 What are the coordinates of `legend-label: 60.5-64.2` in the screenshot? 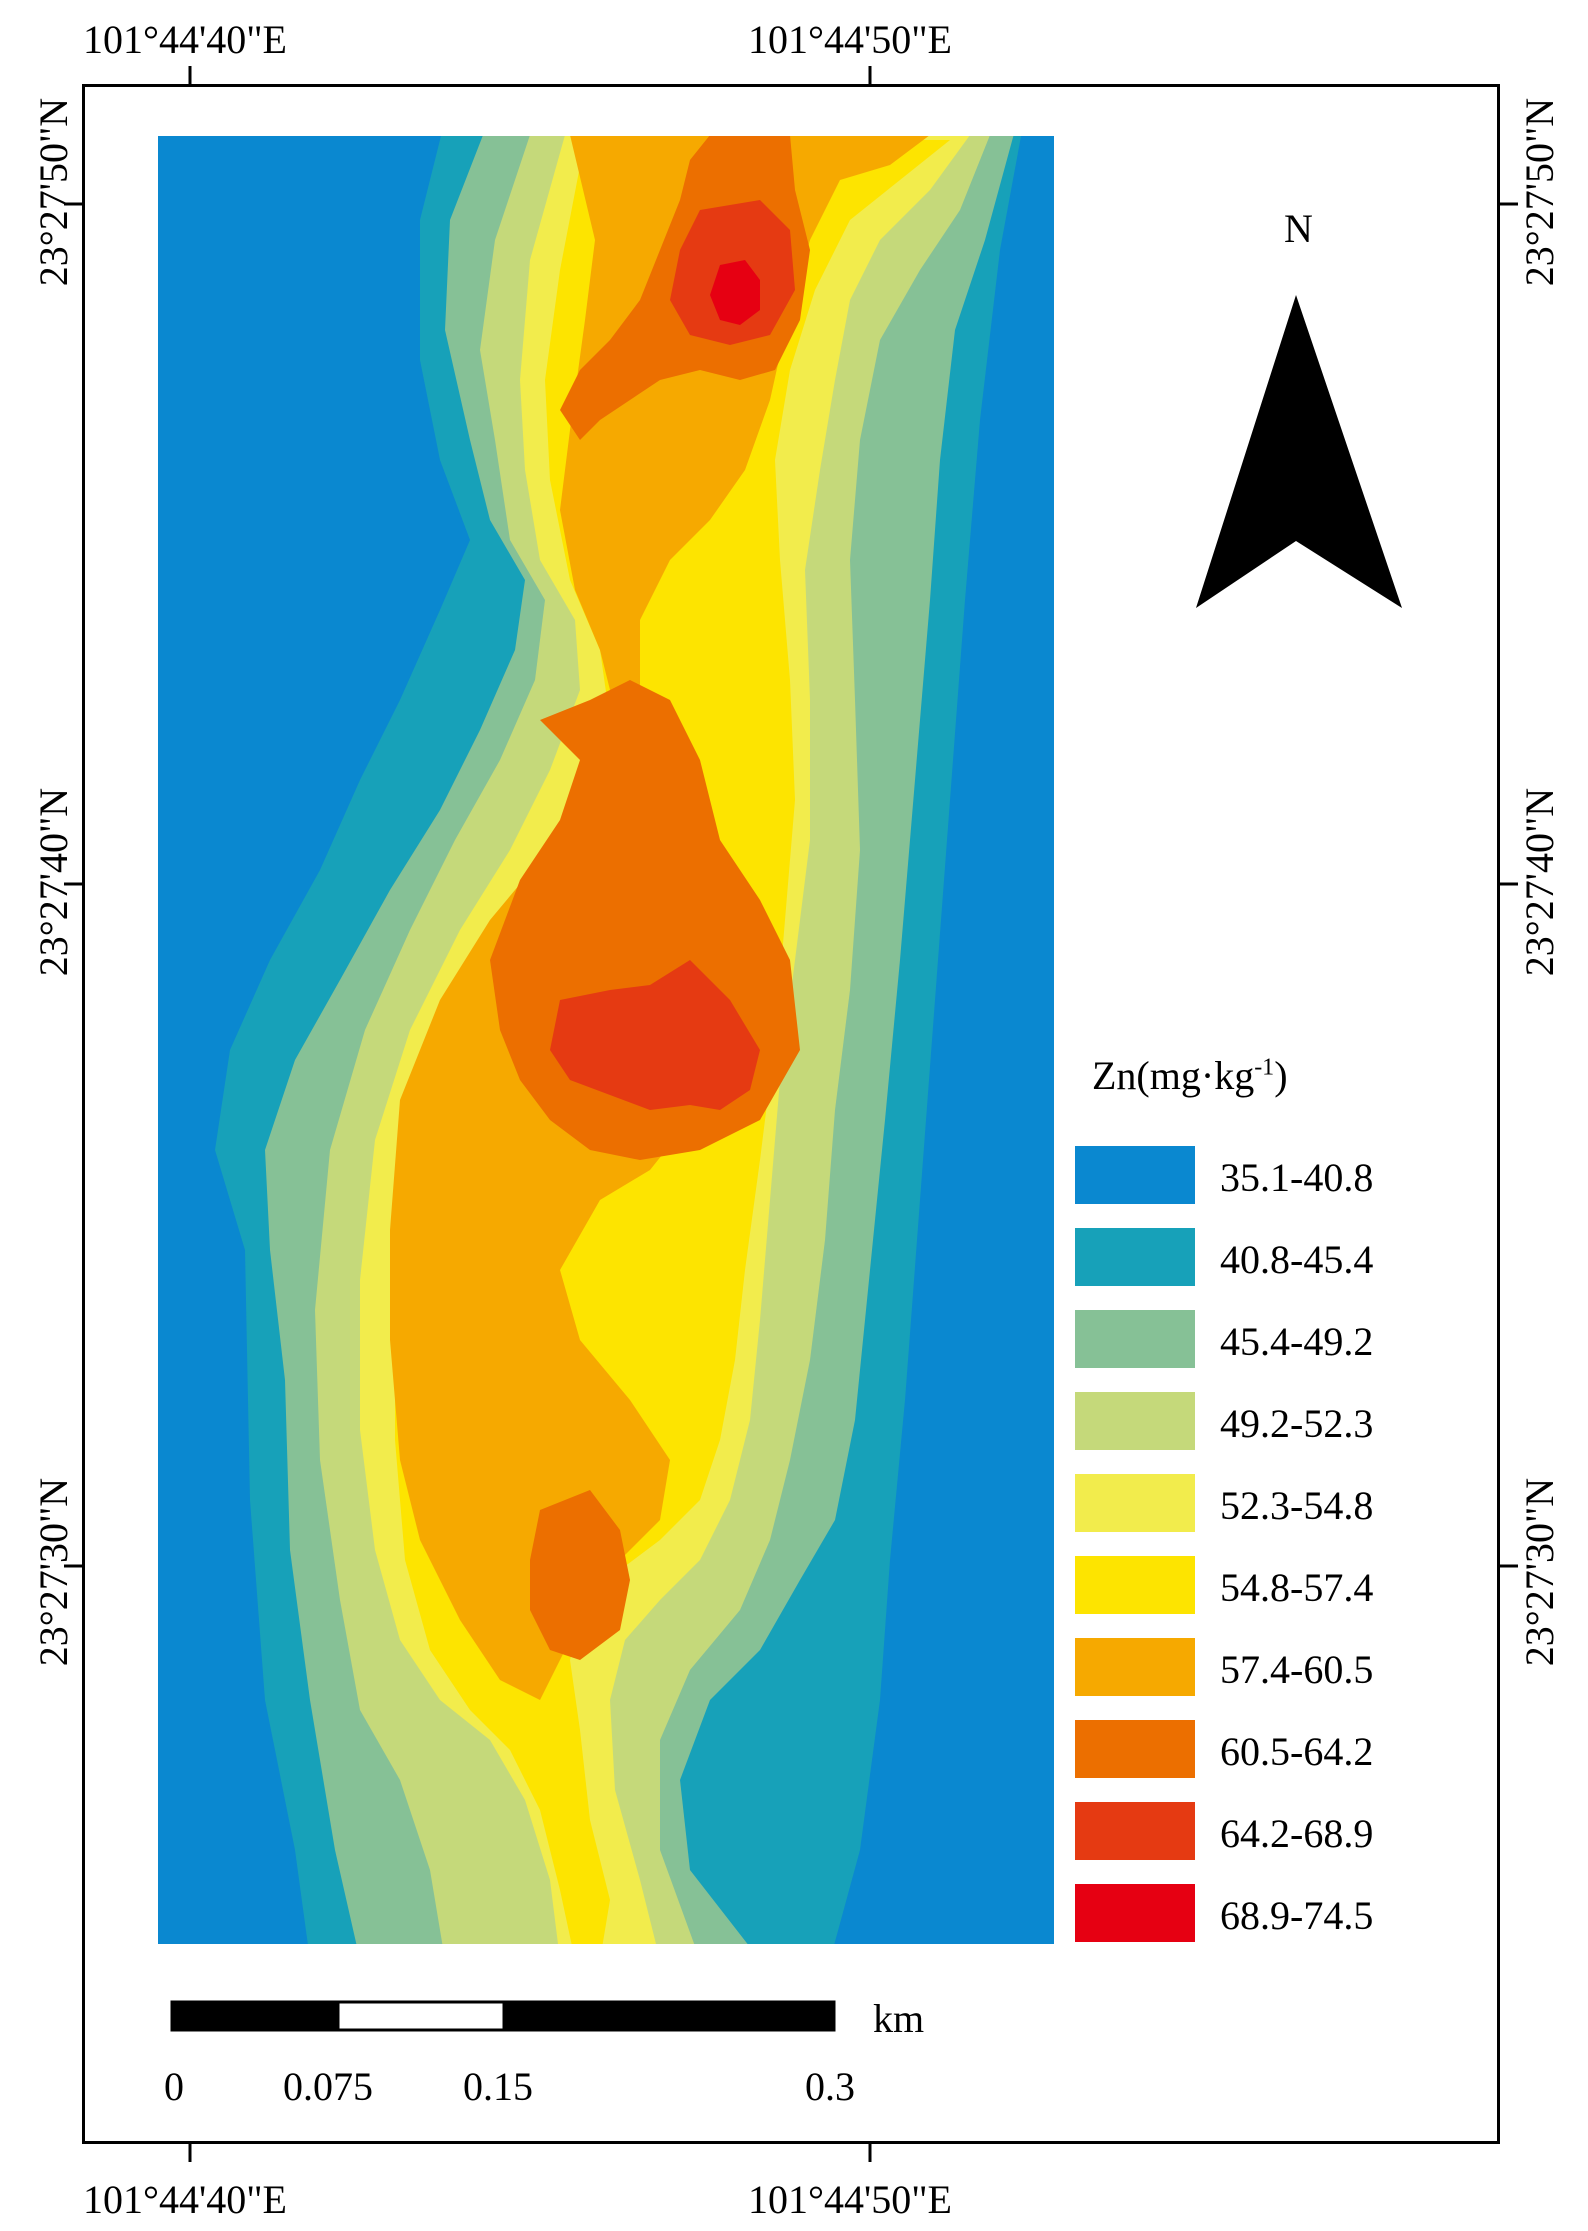 It's located at (1297, 1751).